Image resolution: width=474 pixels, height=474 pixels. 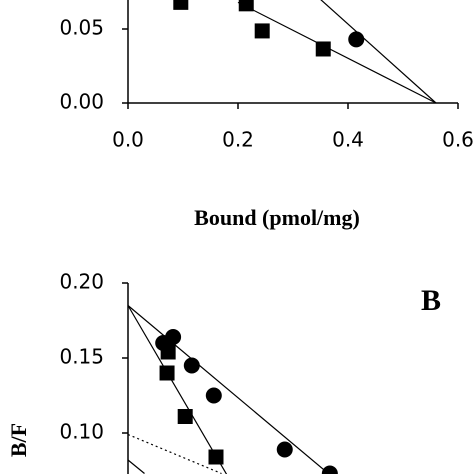 What do you see at coordinates (81, 432) in the screenshot?
I see `y-tick-label: 0.10` at bounding box center [81, 432].